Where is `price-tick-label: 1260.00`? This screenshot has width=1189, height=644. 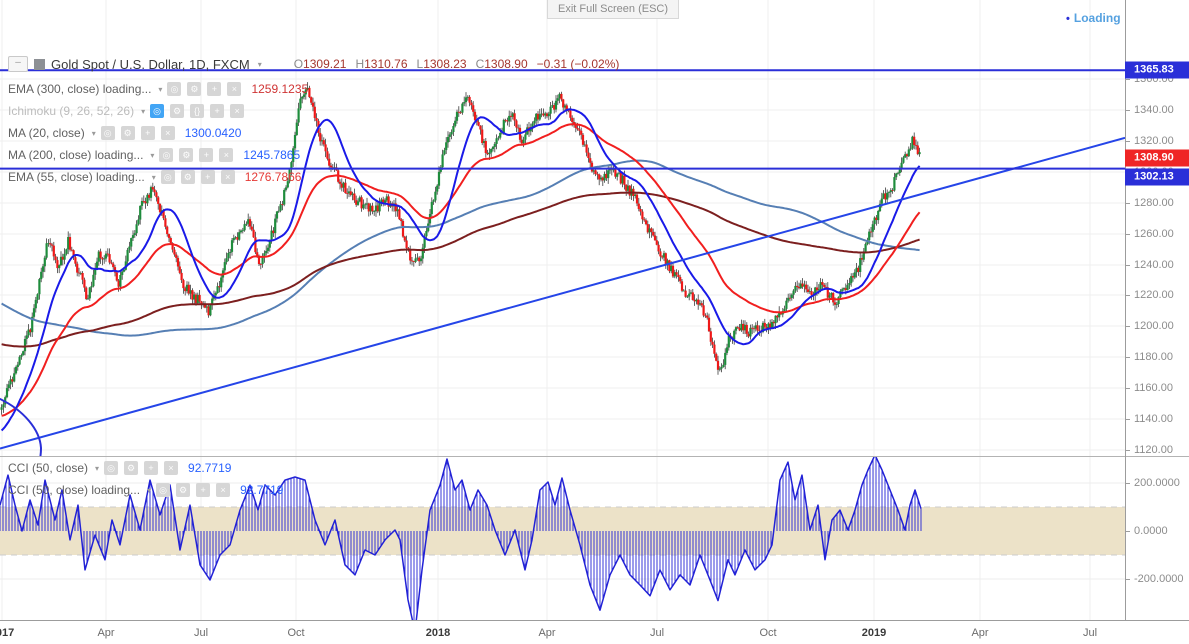 price-tick-label: 1260.00 is located at coordinates (1150, 234).